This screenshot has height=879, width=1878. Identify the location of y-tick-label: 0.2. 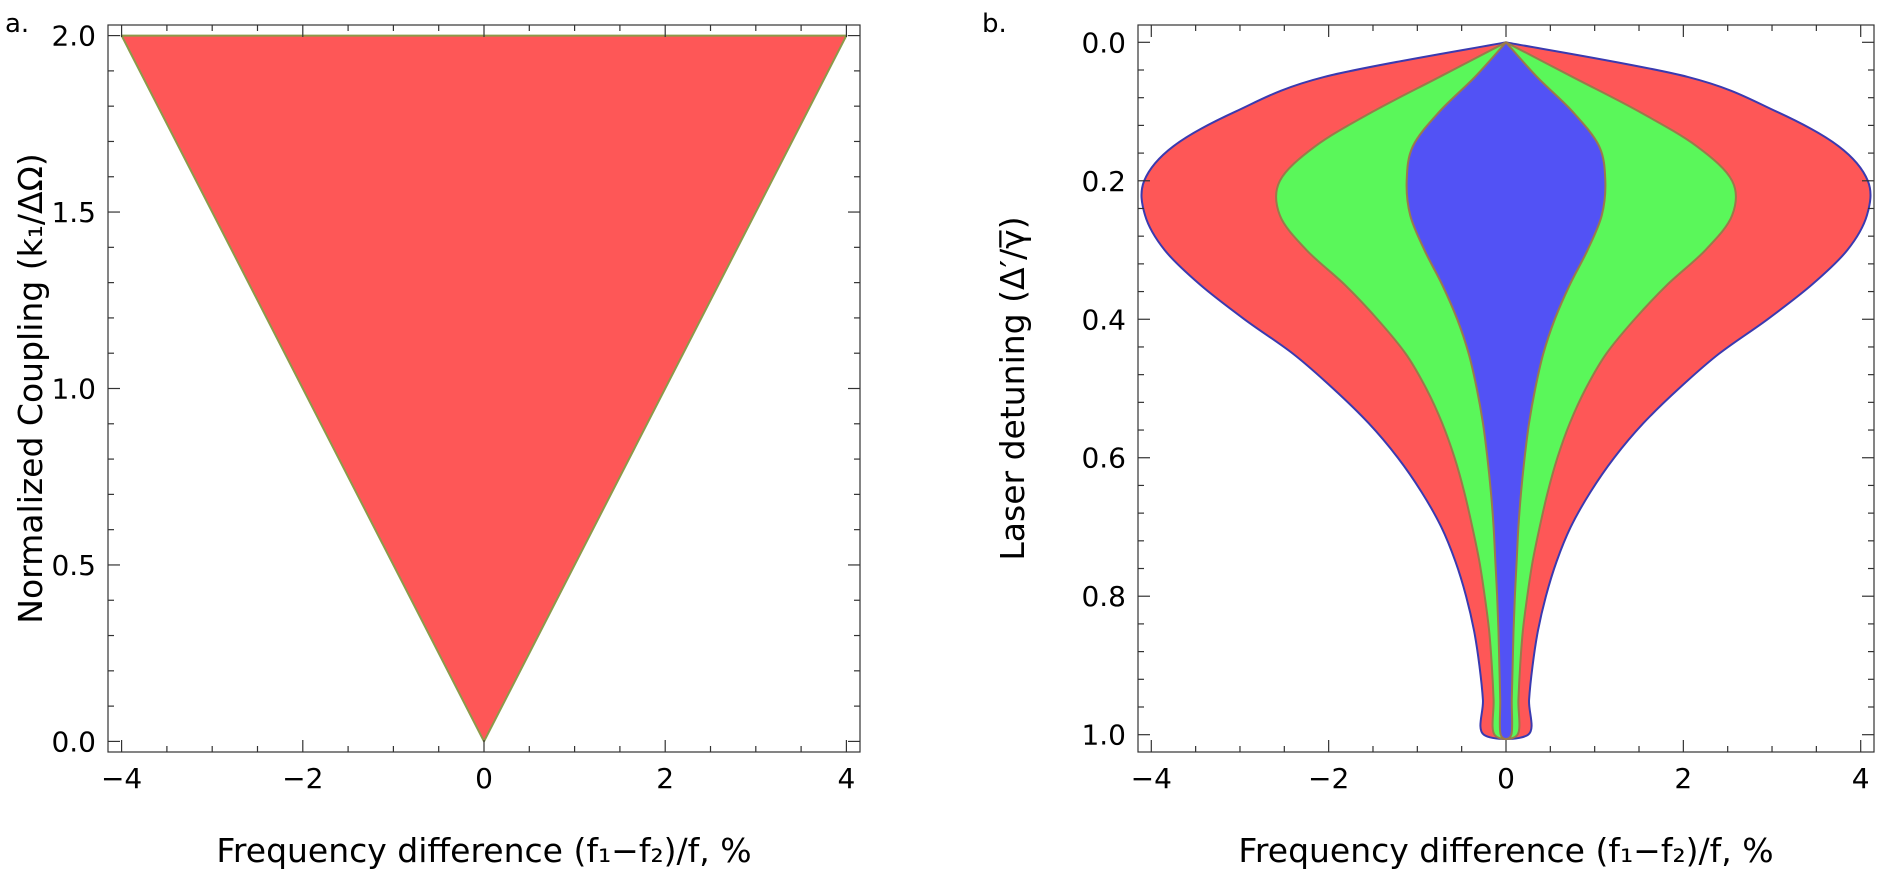
(1103, 181).